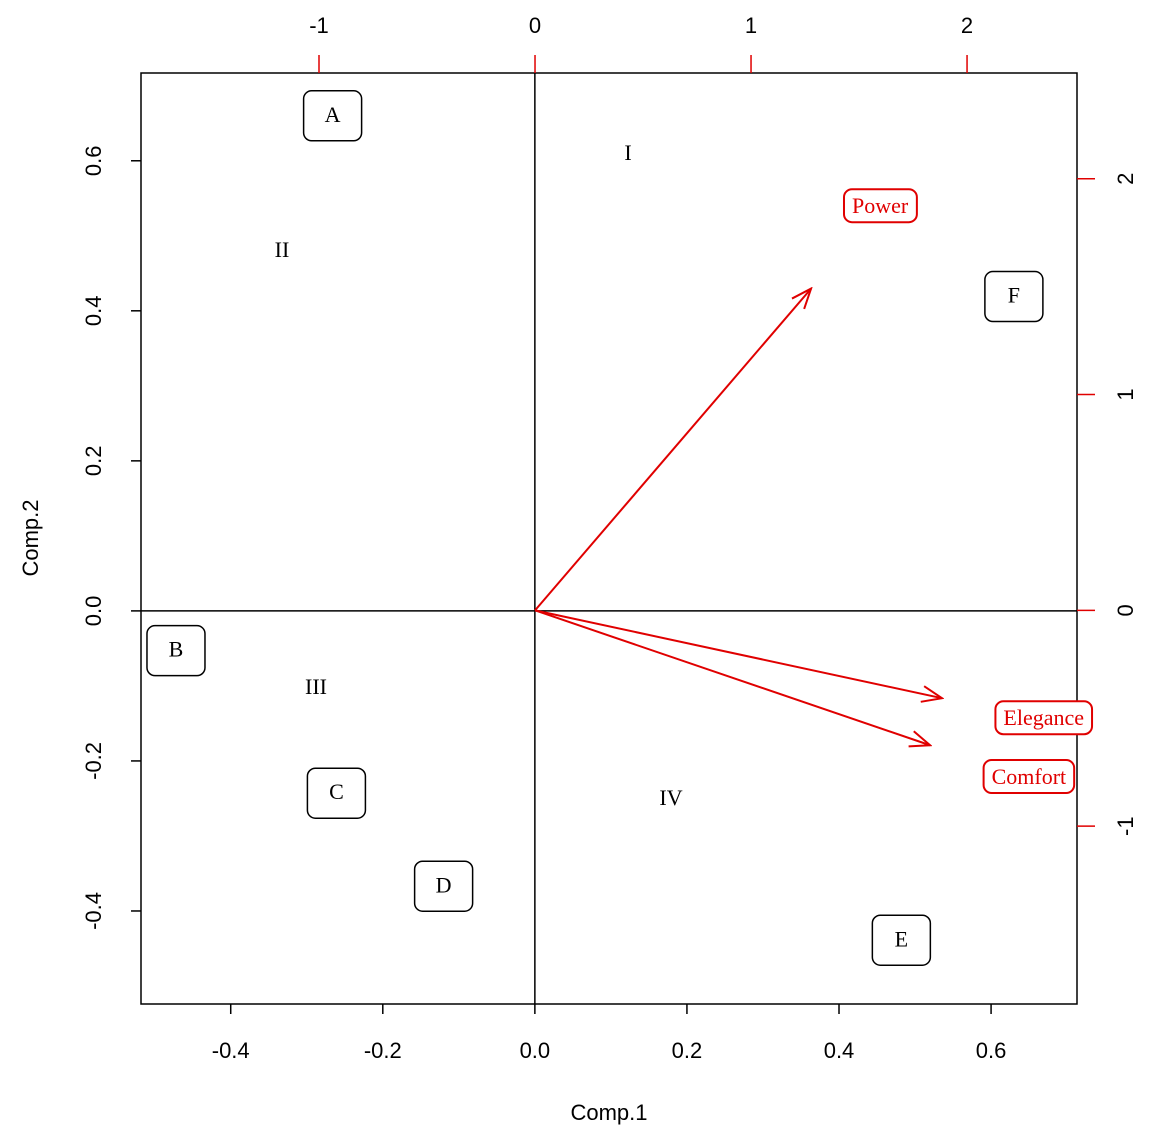  I want to click on y2-tick-label: 1, so click(1125, 394).